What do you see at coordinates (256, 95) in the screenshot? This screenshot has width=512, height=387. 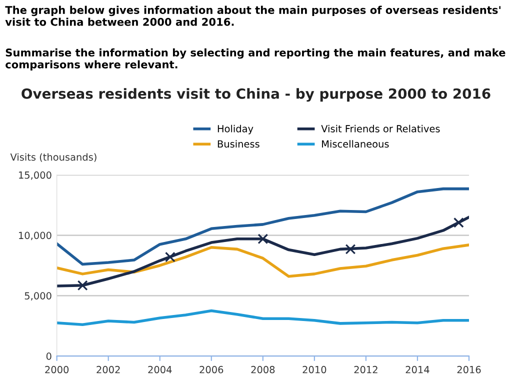 I see `chart-title: Overseas residents visit to China - by purpose 2000 to 2016` at bounding box center [256, 95].